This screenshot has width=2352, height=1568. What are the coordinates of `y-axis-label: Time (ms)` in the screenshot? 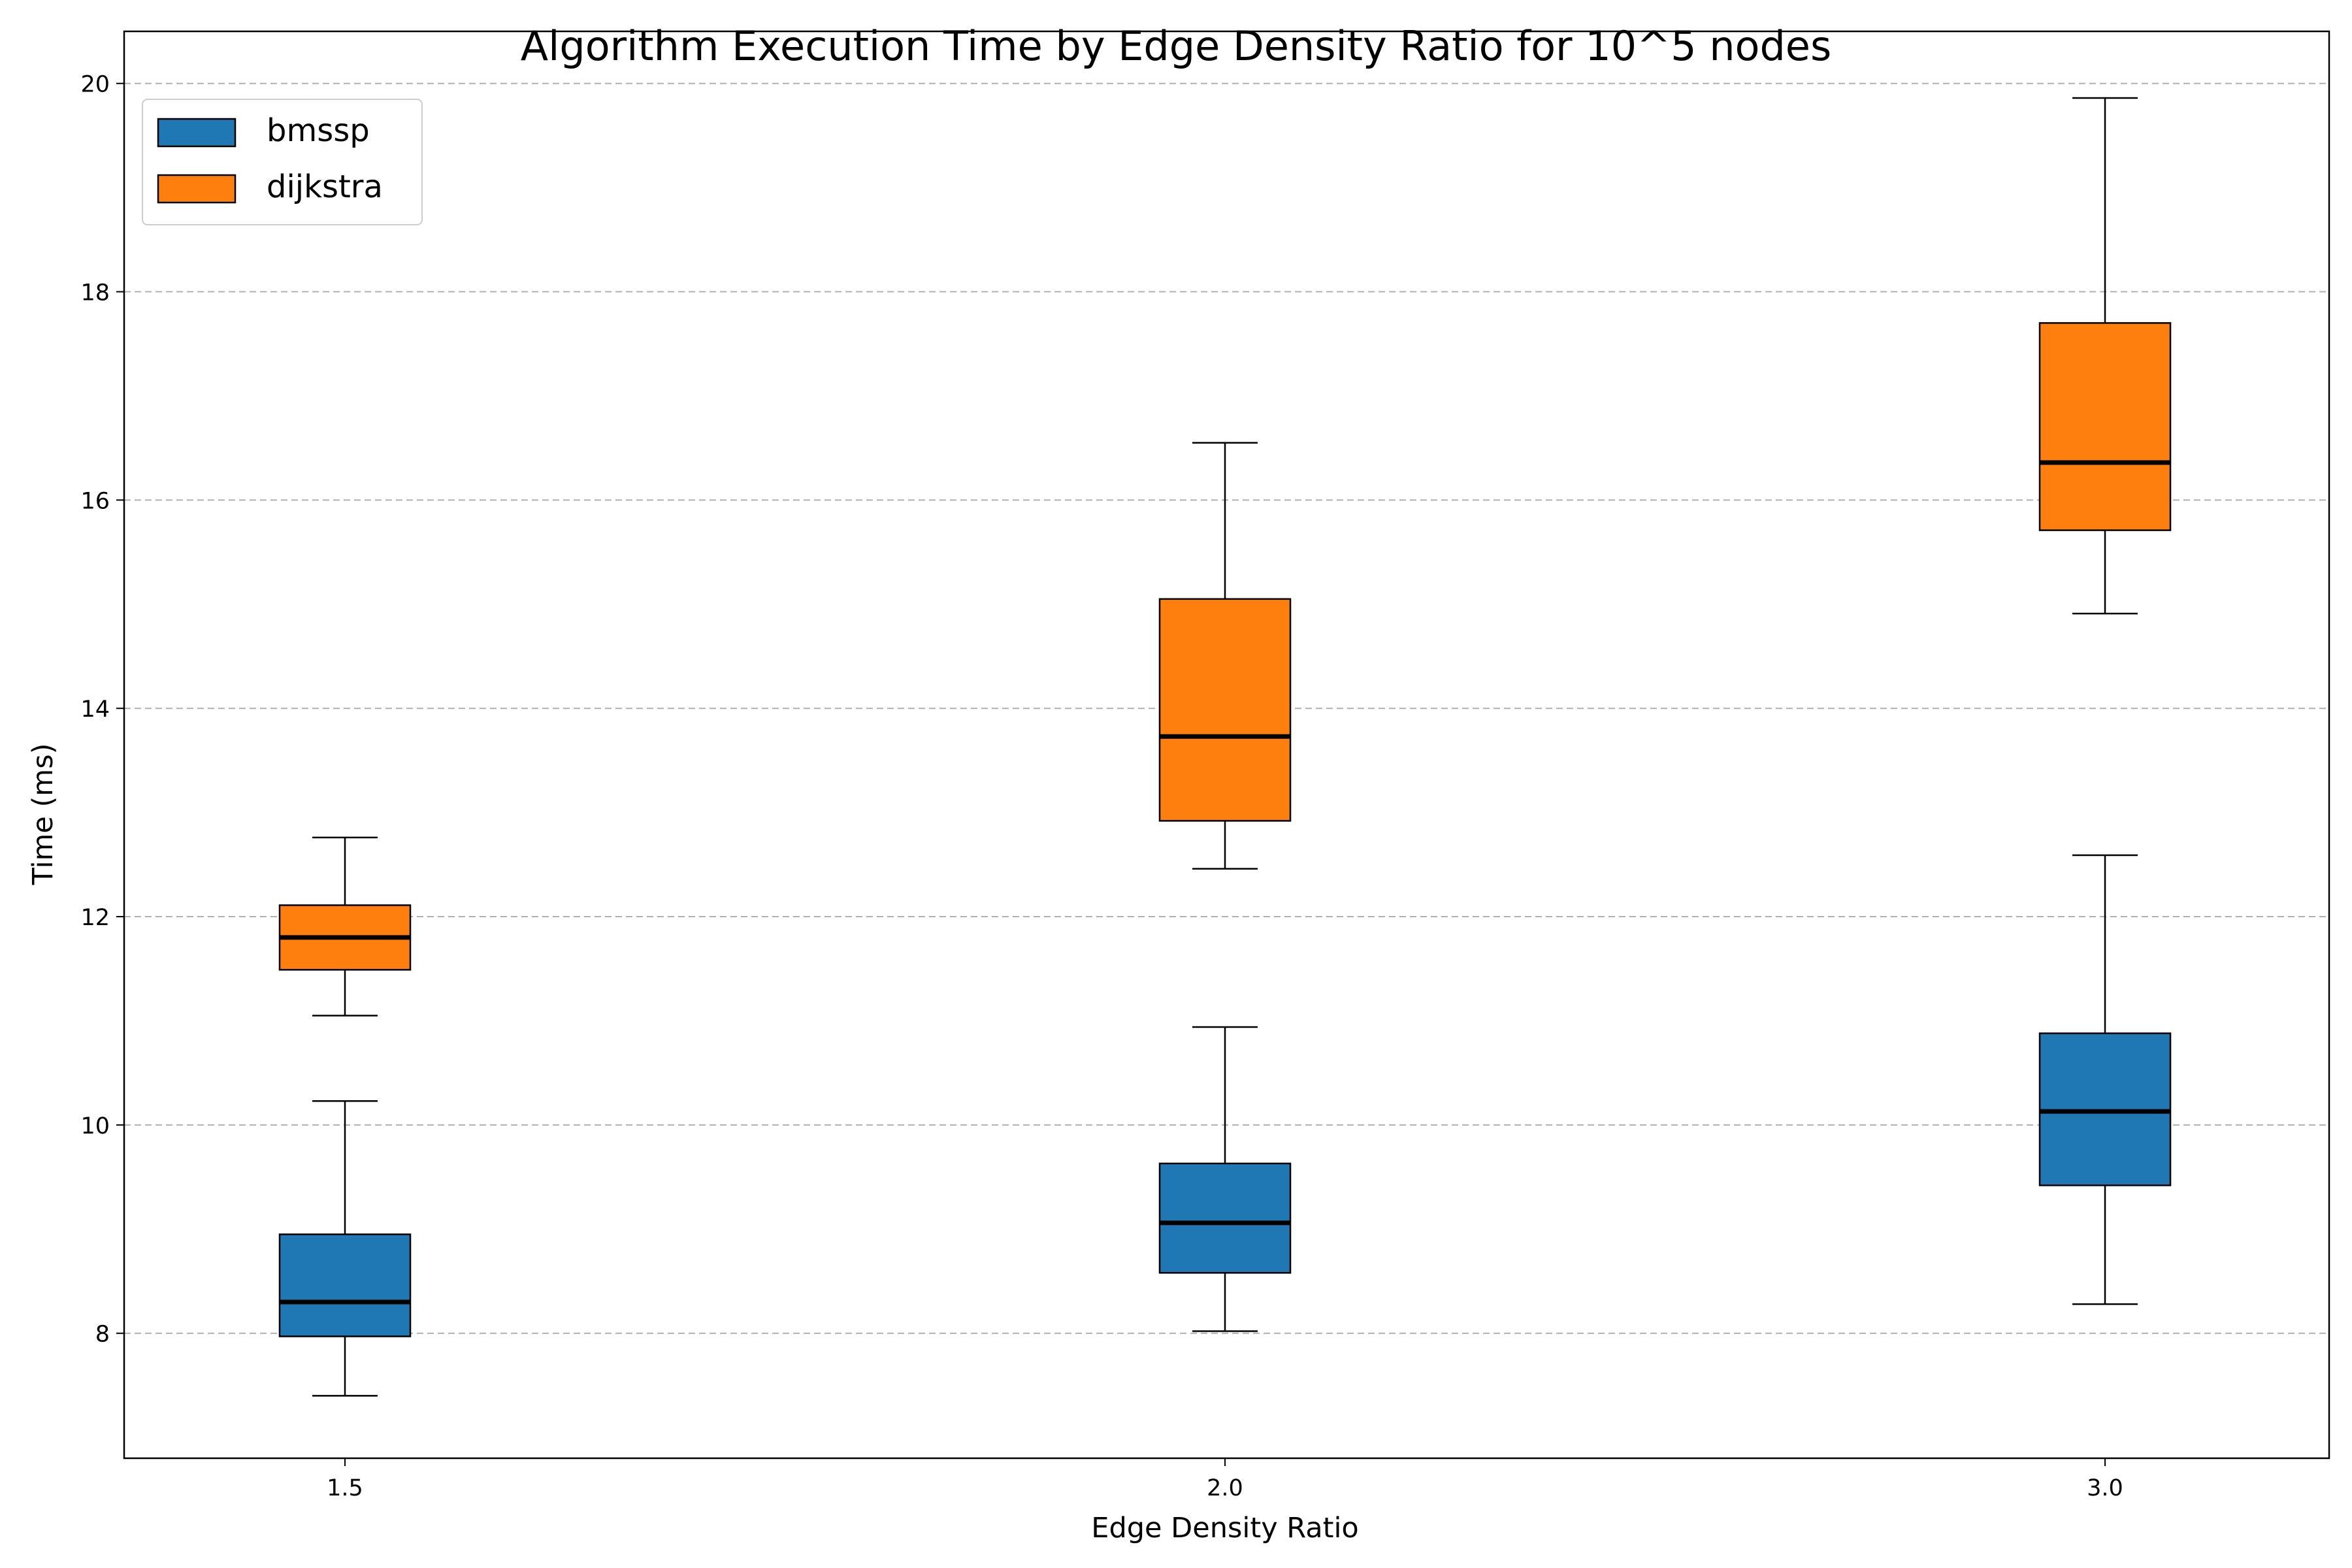 It's located at (43, 814).